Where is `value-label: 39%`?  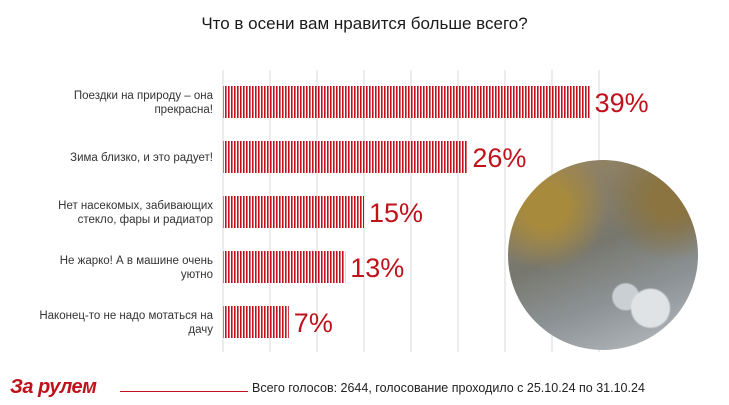
value-label: 39% is located at coordinates (622, 103).